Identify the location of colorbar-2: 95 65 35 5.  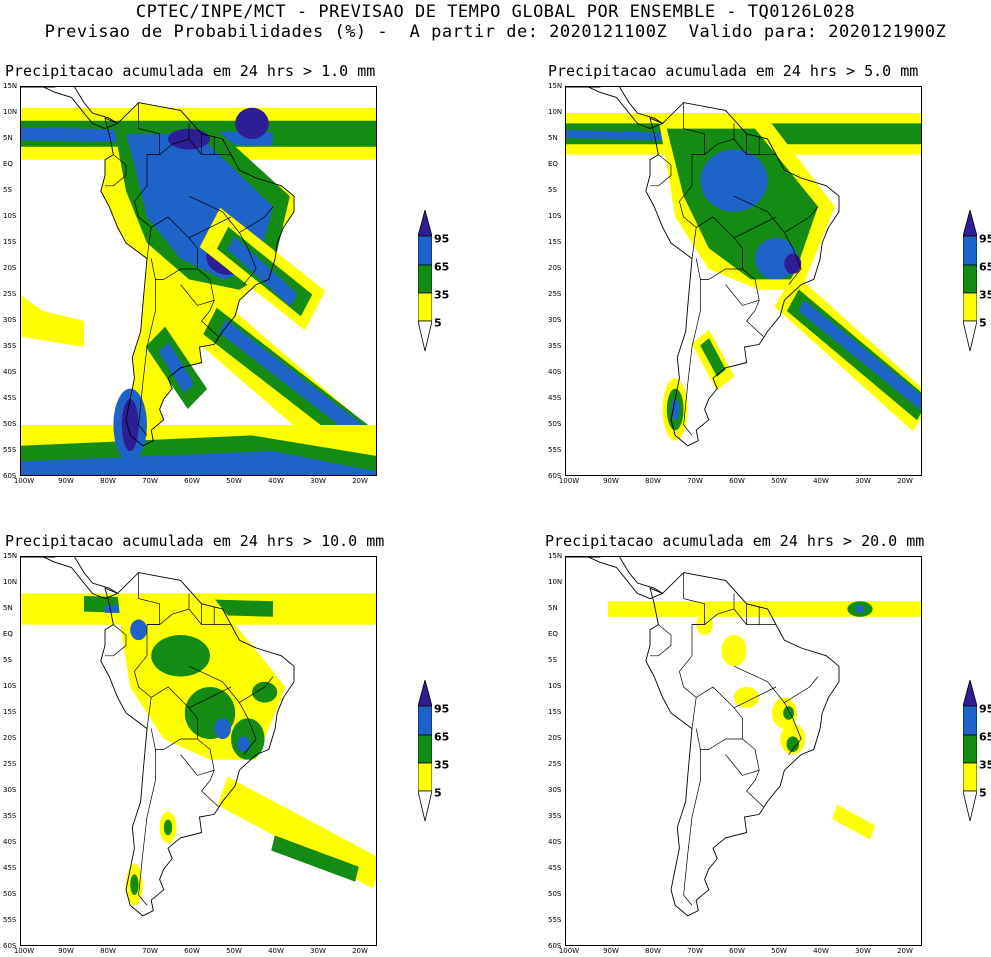
(976, 284).